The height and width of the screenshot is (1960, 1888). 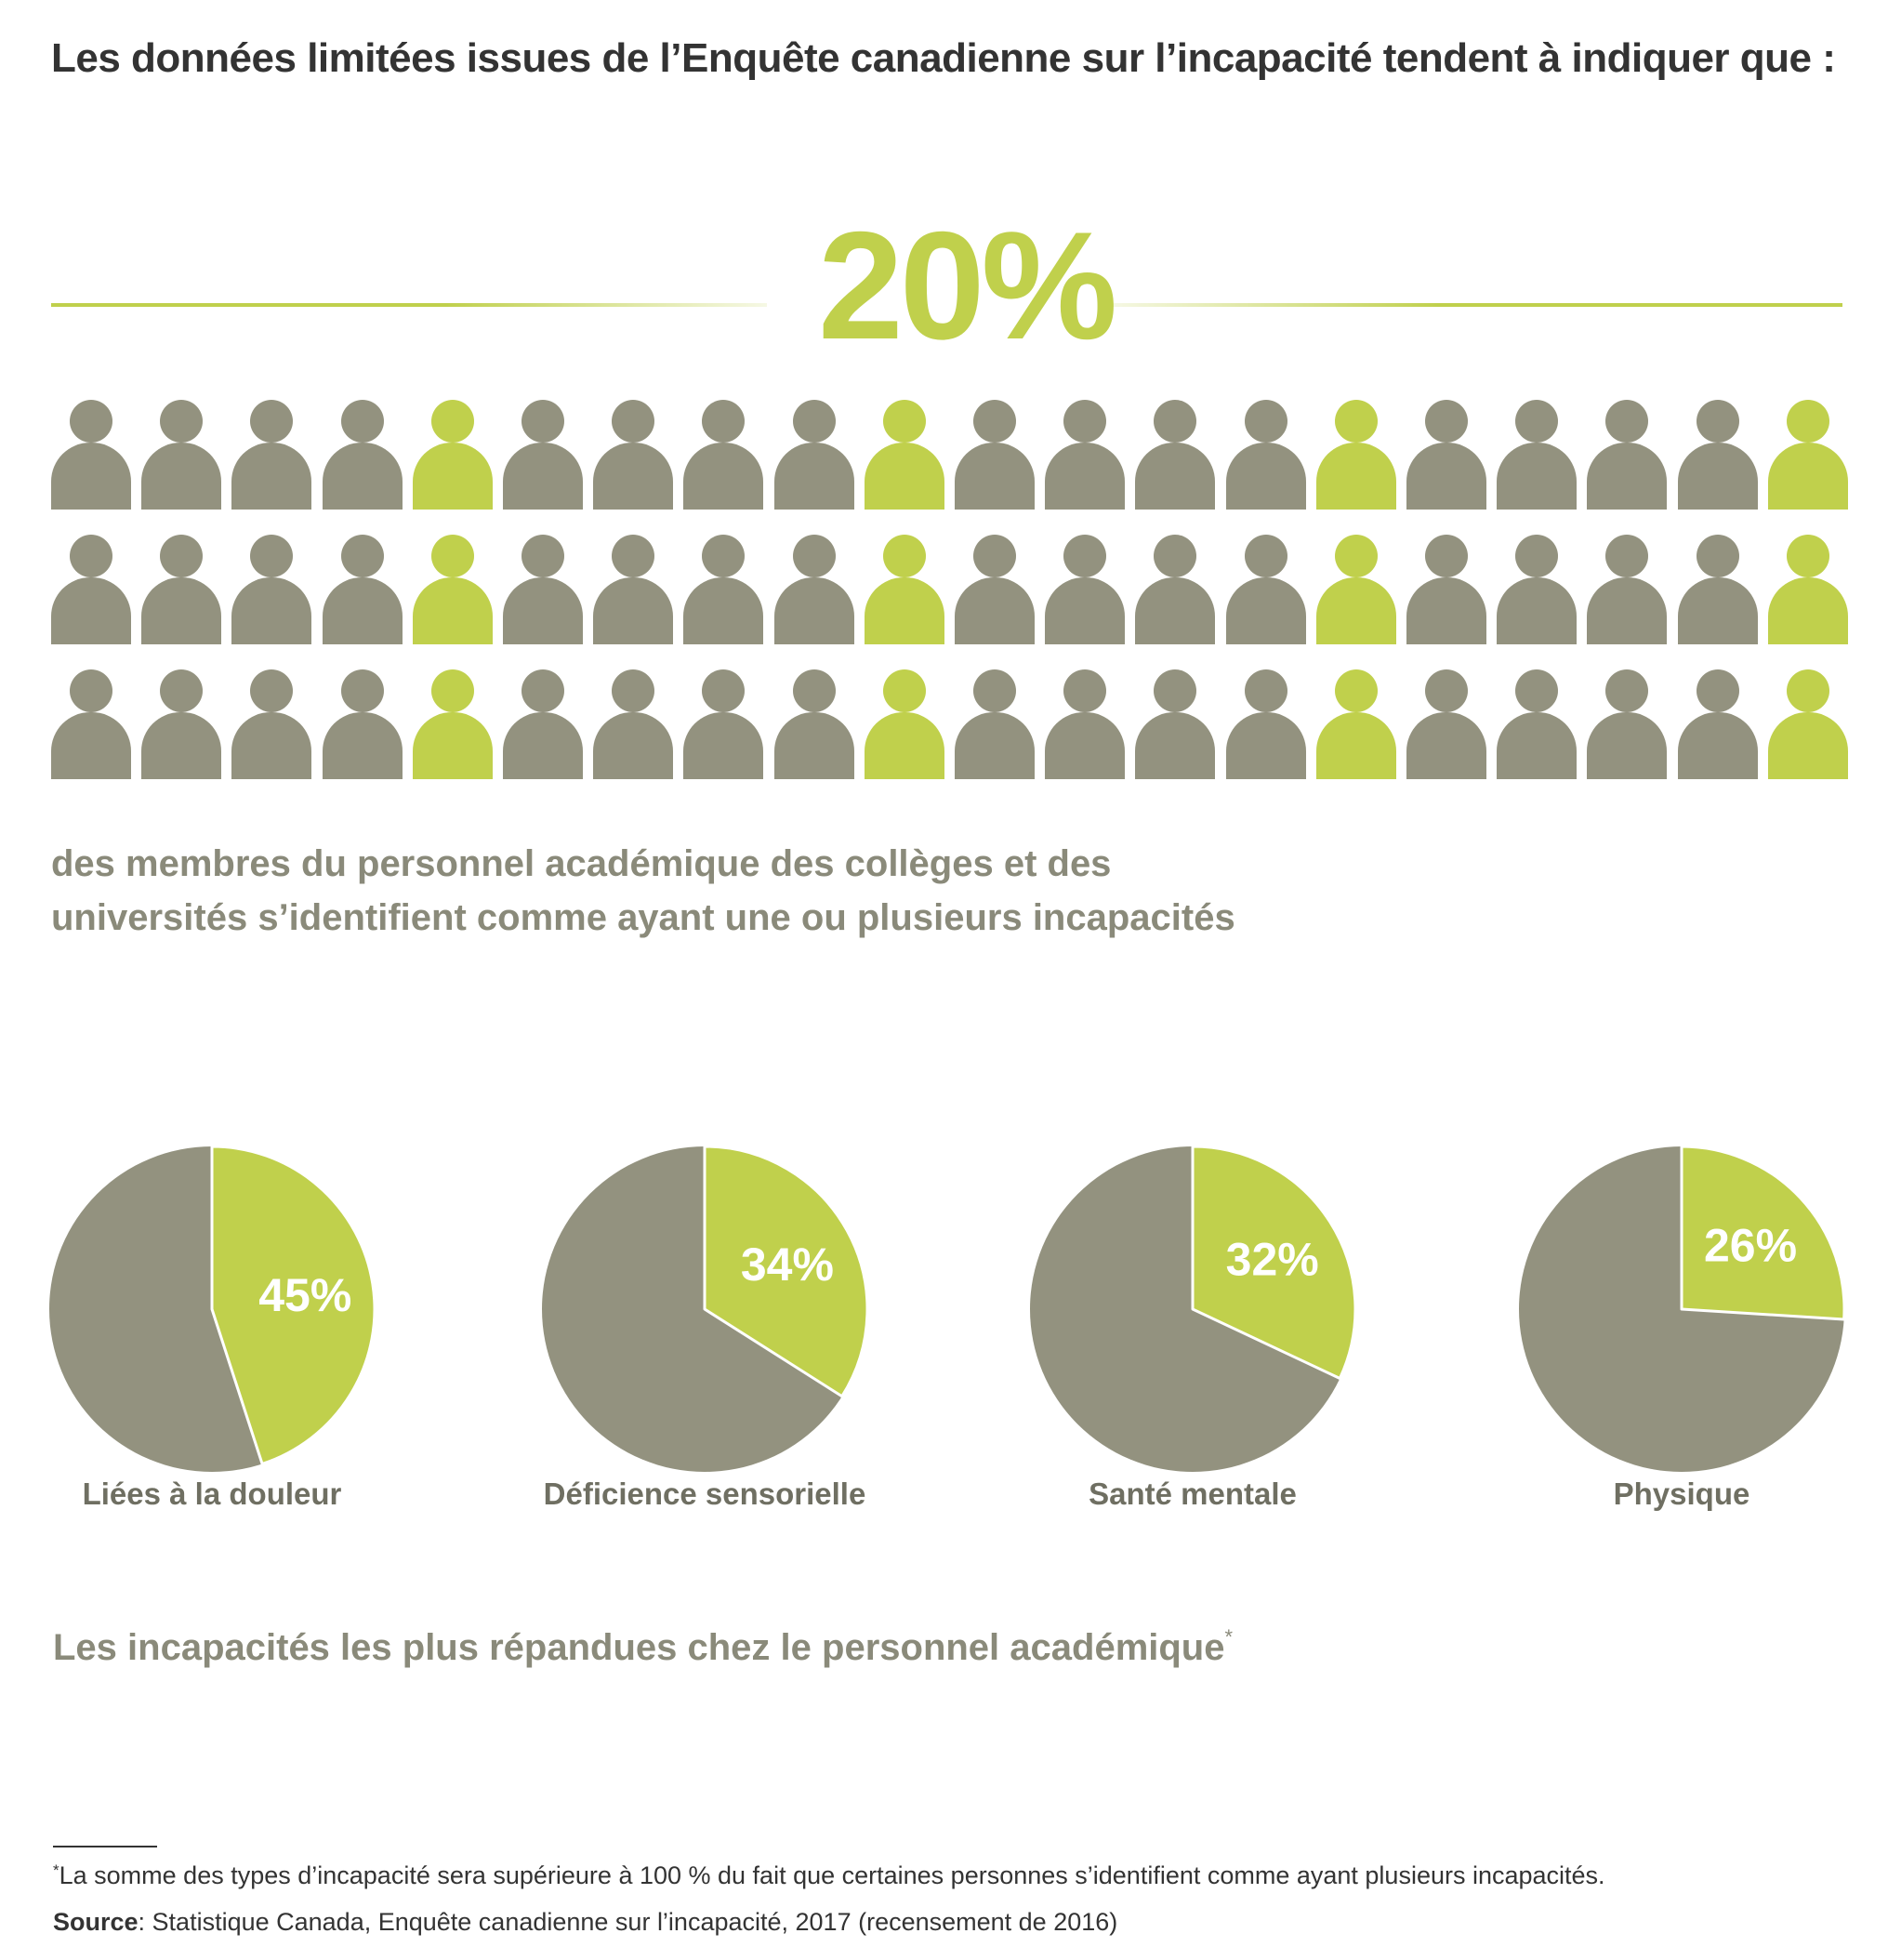 What do you see at coordinates (787, 1264) in the screenshot?
I see `pie-value-label: 34%` at bounding box center [787, 1264].